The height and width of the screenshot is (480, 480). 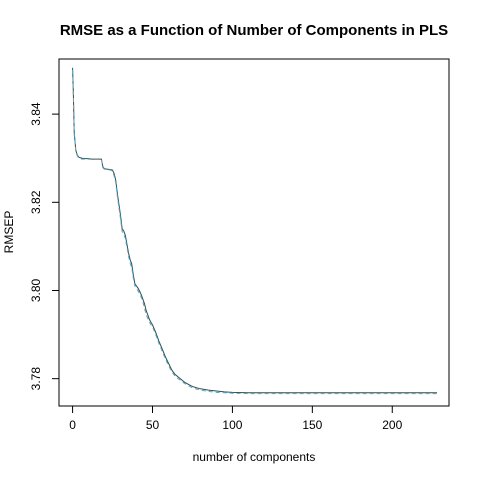 I want to click on y-tick-label: 3.82, so click(x=36, y=202).